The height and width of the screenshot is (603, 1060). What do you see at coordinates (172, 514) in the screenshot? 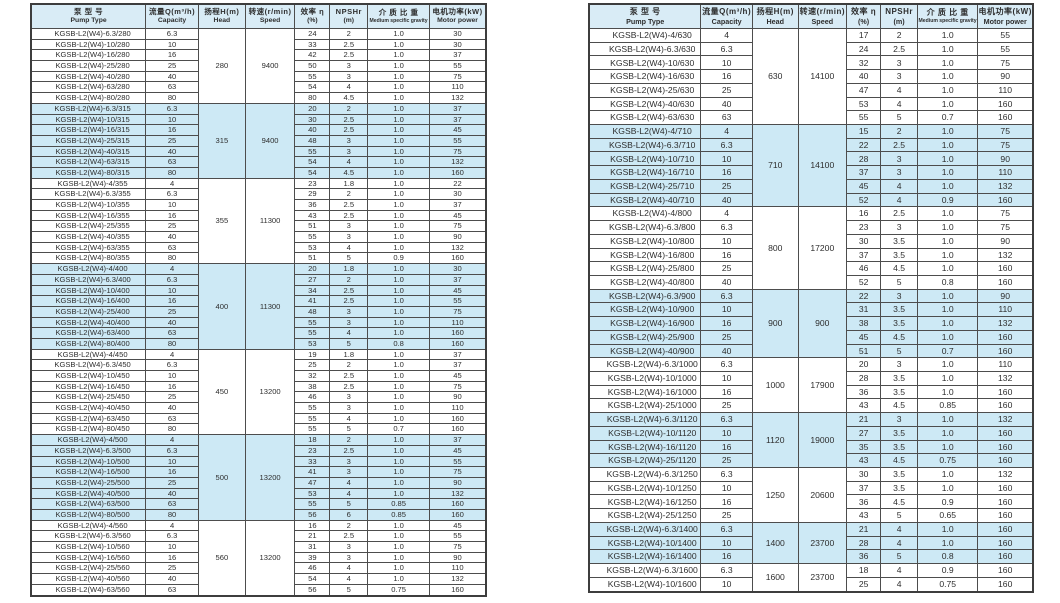
I see `capacity-cell: 80` at bounding box center [172, 514].